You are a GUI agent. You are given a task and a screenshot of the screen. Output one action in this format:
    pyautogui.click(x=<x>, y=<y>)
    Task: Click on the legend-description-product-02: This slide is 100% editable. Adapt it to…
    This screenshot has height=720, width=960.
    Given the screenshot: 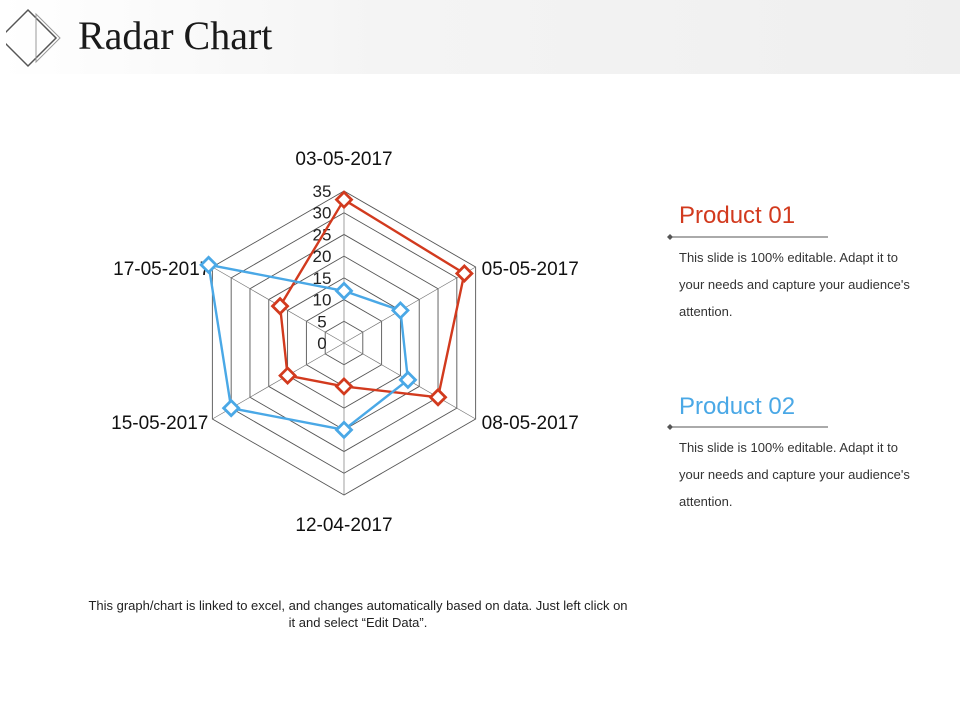 What is the action you would take?
    pyautogui.click(x=794, y=474)
    